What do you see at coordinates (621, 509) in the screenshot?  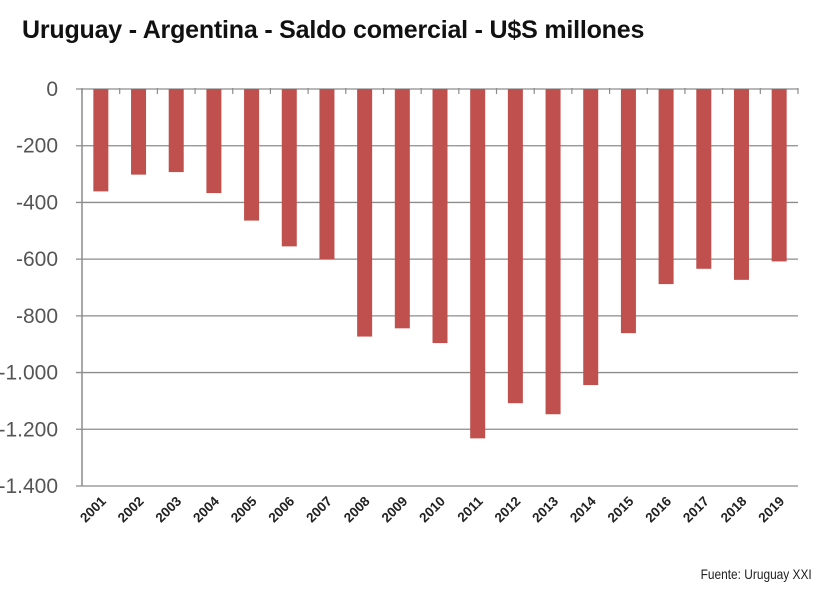 I see `x-tick-label: 2015` at bounding box center [621, 509].